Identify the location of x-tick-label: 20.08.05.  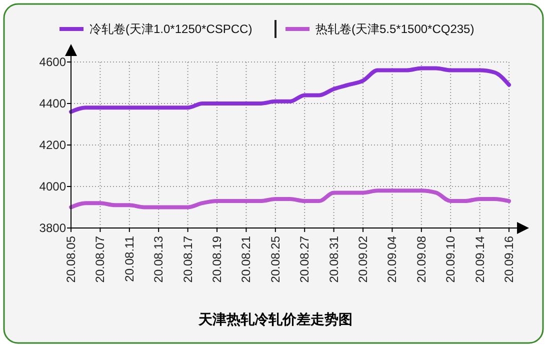
(71, 259).